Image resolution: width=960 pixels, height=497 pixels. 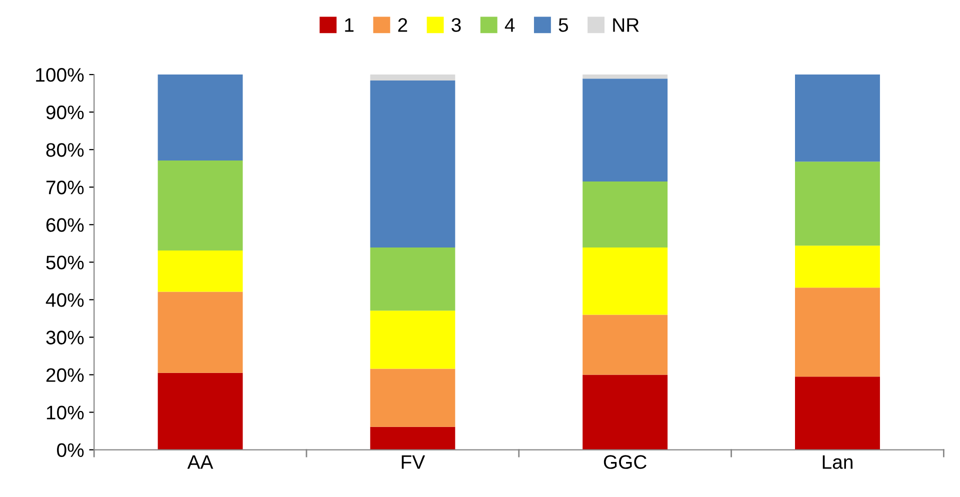 I want to click on legend-label: 5, so click(x=563, y=25).